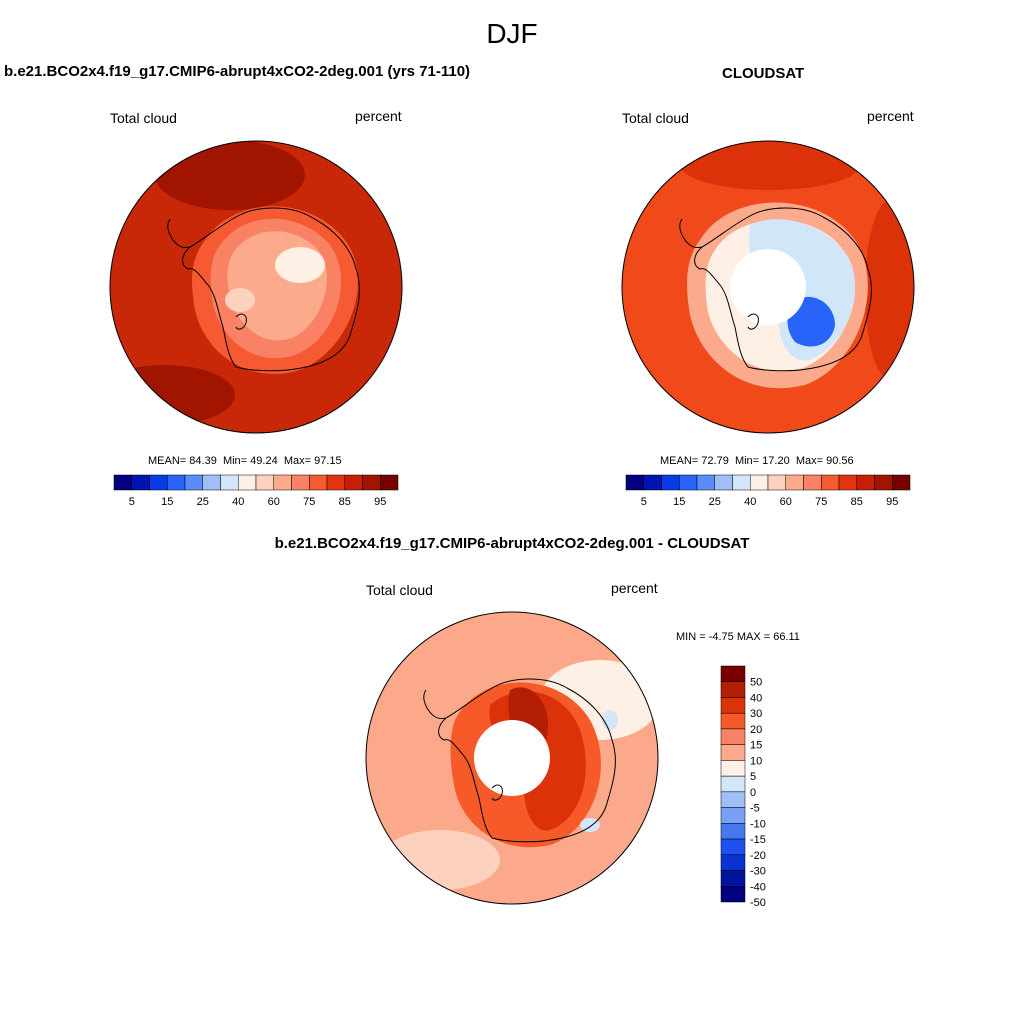 Image resolution: width=1024 pixels, height=1024 pixels. What do you see at coordinates (758, 824) in the screenshot?
I see `colorbar-tick-label: -10` at bounding box center [758, 824].